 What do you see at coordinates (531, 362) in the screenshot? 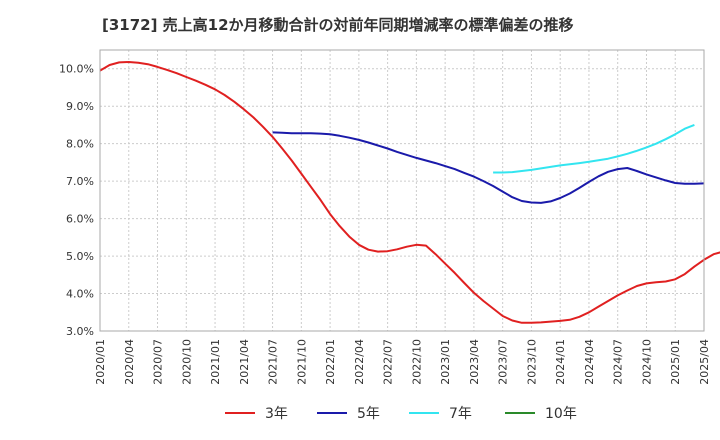
I see `x-tick-label: 2023/10` at bounding box center [531, 362].